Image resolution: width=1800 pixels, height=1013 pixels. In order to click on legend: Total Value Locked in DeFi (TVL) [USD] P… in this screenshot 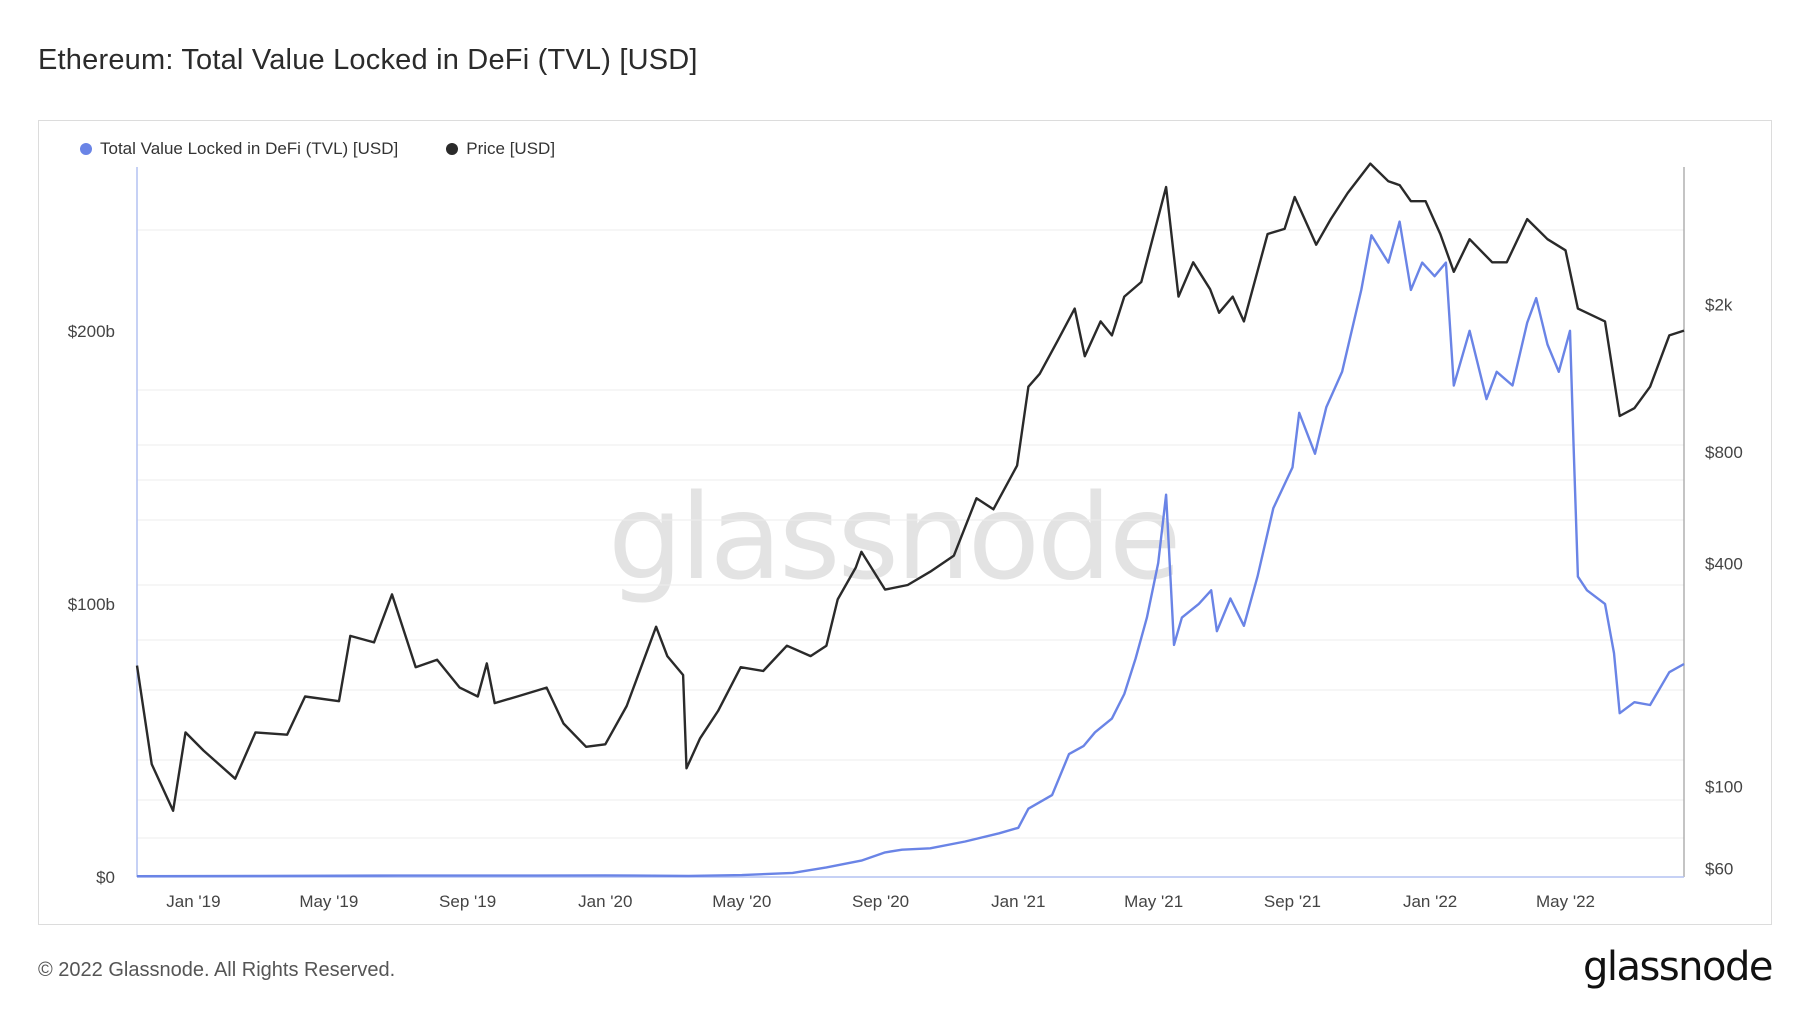, I will do `click(317, 149)`.